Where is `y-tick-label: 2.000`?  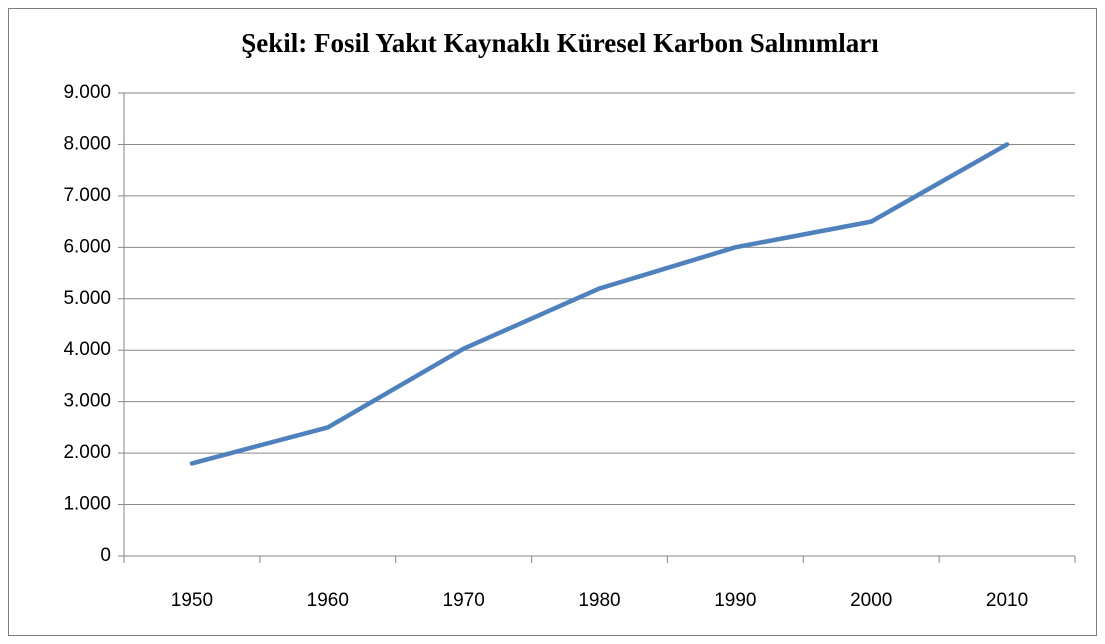 y-tick-label: 2.000 is located at coordinates (87, 452).